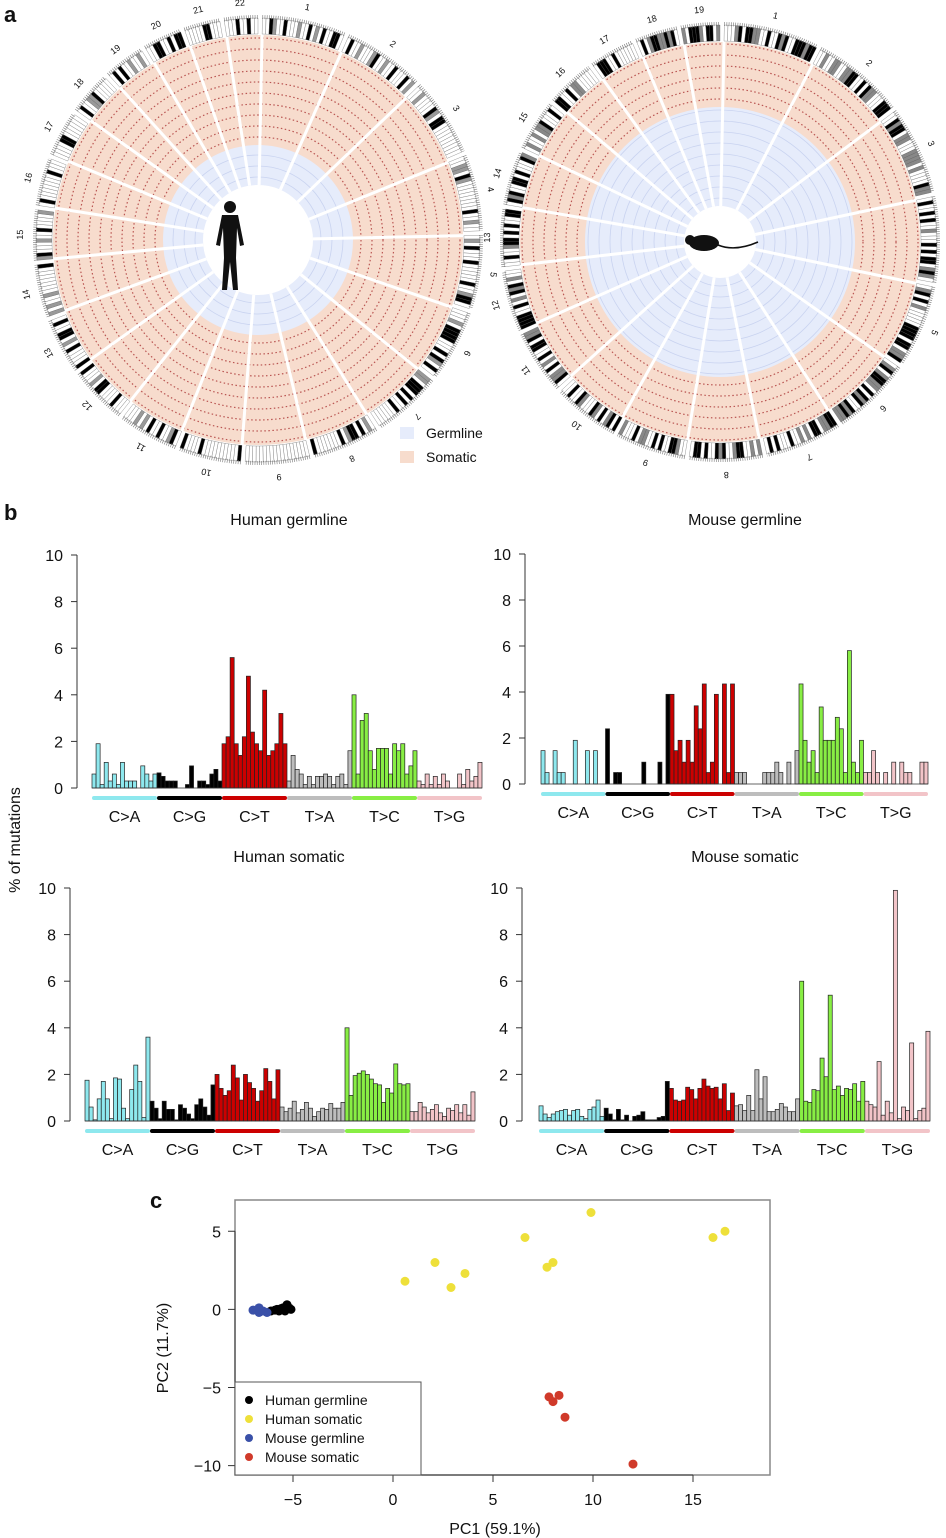 Image resolution: width=946 pixels, height=1538 pixels. What do you see at coordinates (182, 1150) in the screenshot?
I see `category-label: C>G` at bounding box center [182, 1150].